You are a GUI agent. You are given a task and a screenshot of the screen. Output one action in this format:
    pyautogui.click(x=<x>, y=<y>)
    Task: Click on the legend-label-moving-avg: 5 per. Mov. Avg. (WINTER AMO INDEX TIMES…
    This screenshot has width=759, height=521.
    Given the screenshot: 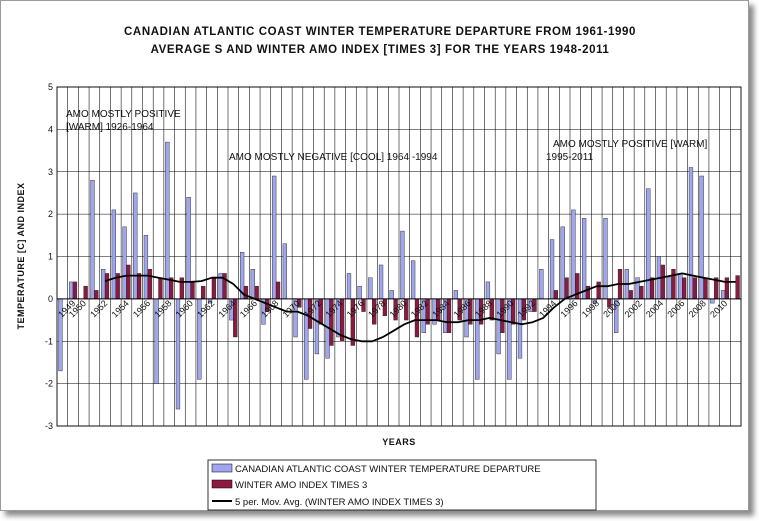 What is the action you would take?
    pyautogui.click(x=339, y=502)
    